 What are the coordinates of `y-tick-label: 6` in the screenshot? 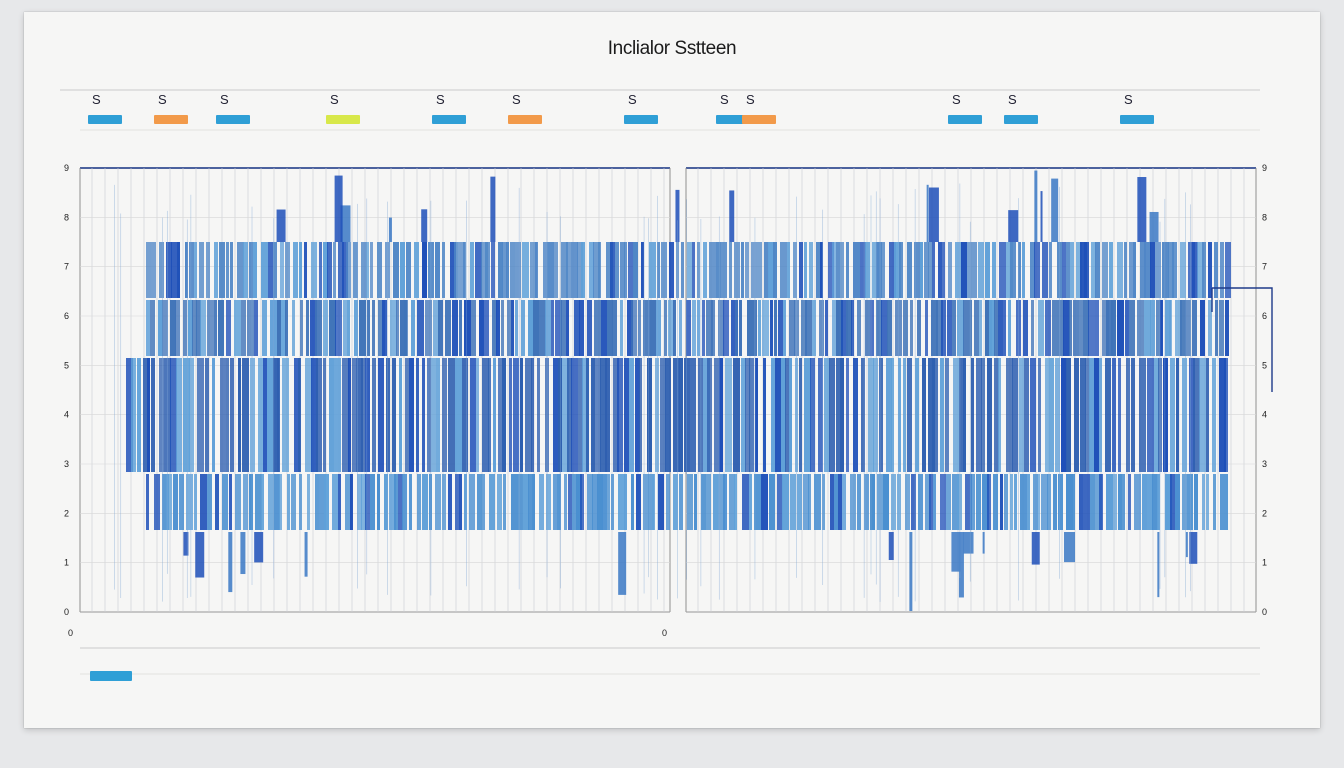 It's located at (66, 316).